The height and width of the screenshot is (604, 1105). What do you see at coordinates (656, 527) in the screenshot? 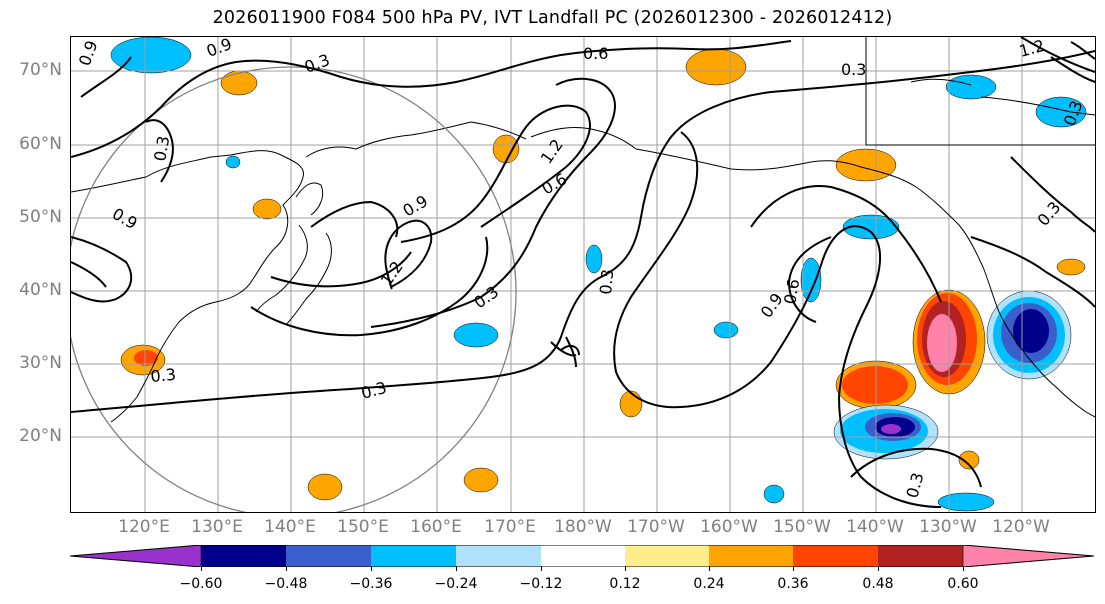
I see `lon-label: 170°W` at bounding box center [656, 527].